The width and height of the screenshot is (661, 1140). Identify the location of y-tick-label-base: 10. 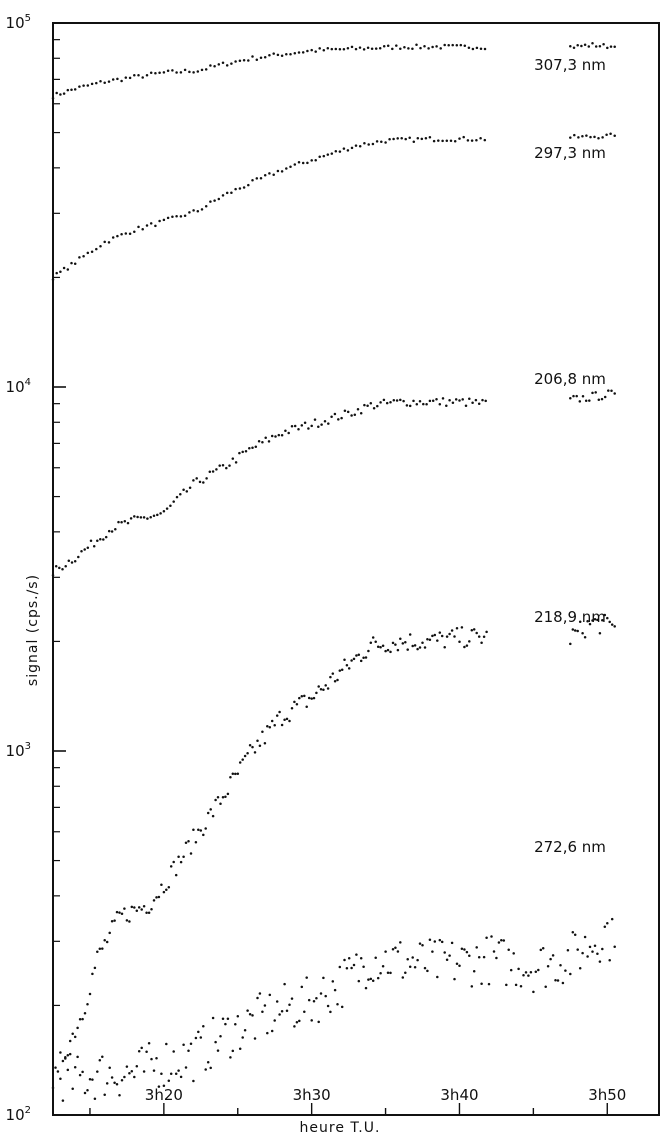
(15, 23).